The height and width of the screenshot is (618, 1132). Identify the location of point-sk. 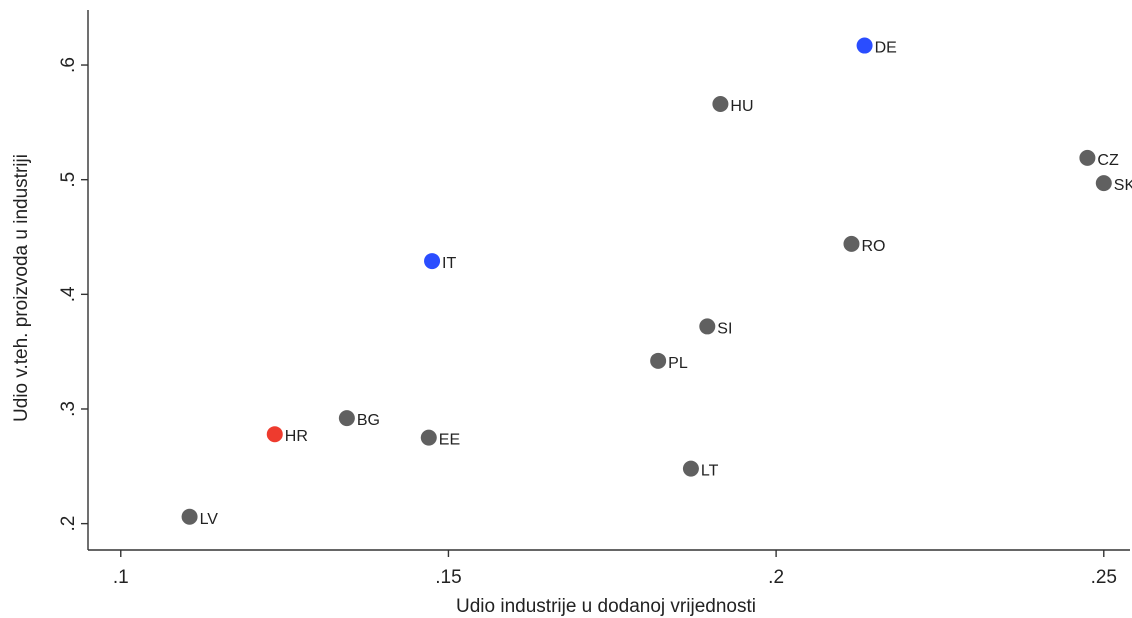
(1103, 183).